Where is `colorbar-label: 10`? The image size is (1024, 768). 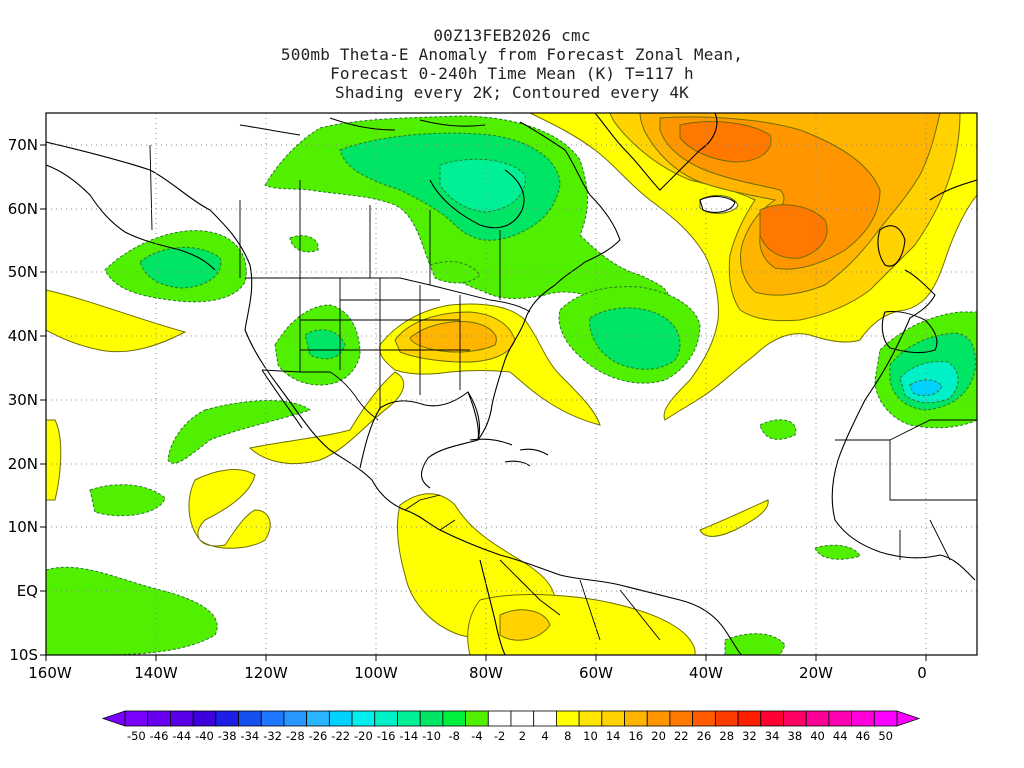 colorbar-label: 10 is located at coordinates (590, 736).